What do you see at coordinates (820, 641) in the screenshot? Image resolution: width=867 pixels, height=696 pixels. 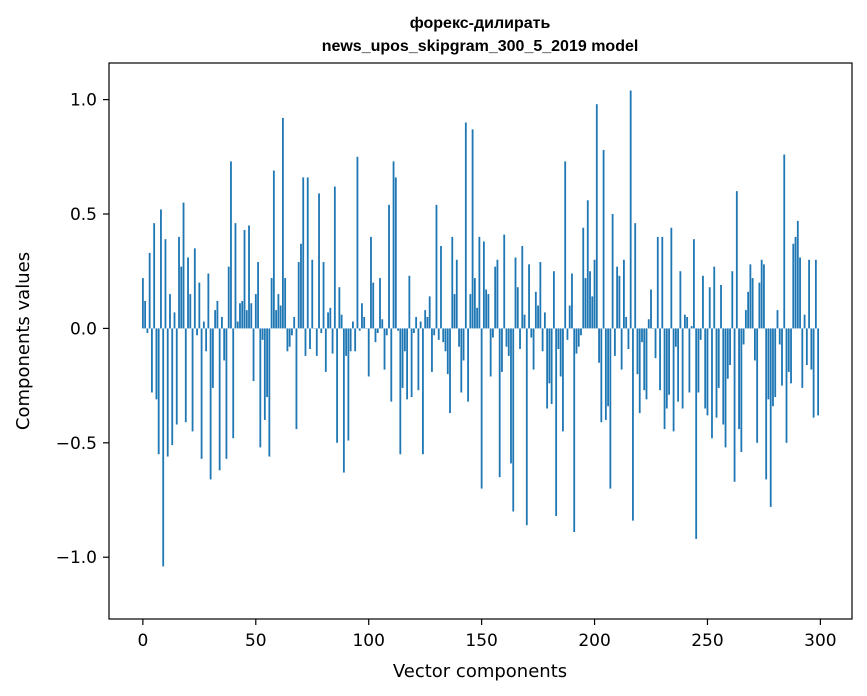 I see `x-tick-label: 300` at bounding box center [820, 641].